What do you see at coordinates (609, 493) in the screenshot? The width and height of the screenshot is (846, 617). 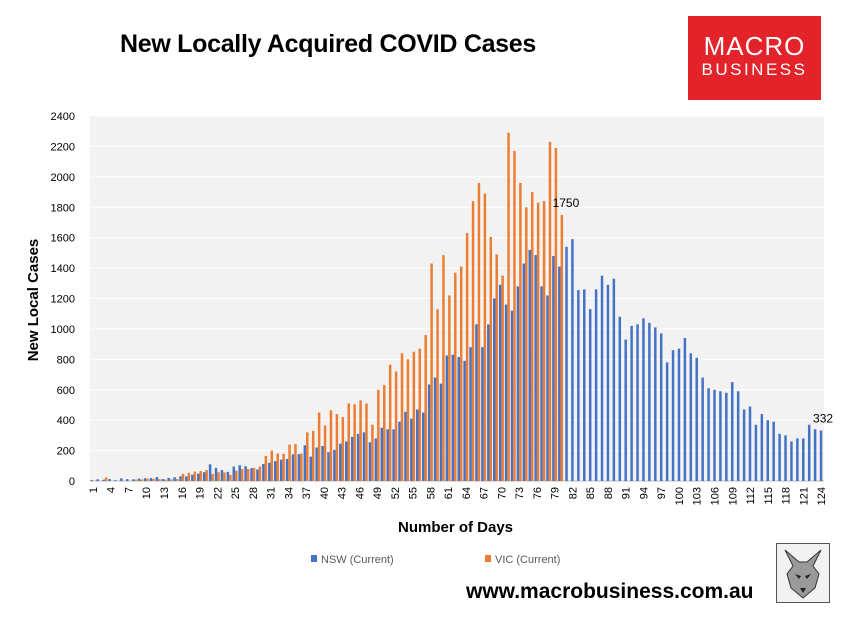 I see `x-tick-label: 88` at bounding box center [609, 493].